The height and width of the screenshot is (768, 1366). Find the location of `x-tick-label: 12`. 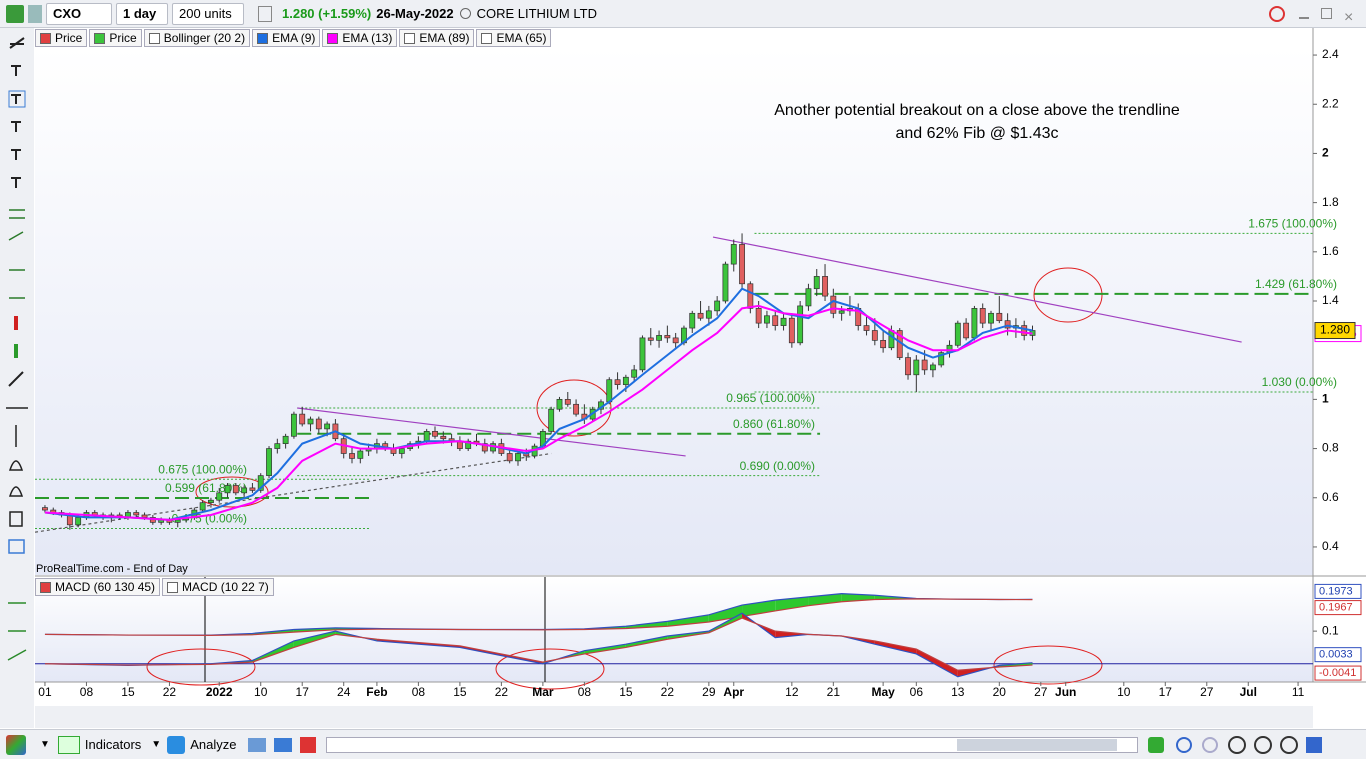

x-tick-label: 12 is located at coordinates (792, 692).